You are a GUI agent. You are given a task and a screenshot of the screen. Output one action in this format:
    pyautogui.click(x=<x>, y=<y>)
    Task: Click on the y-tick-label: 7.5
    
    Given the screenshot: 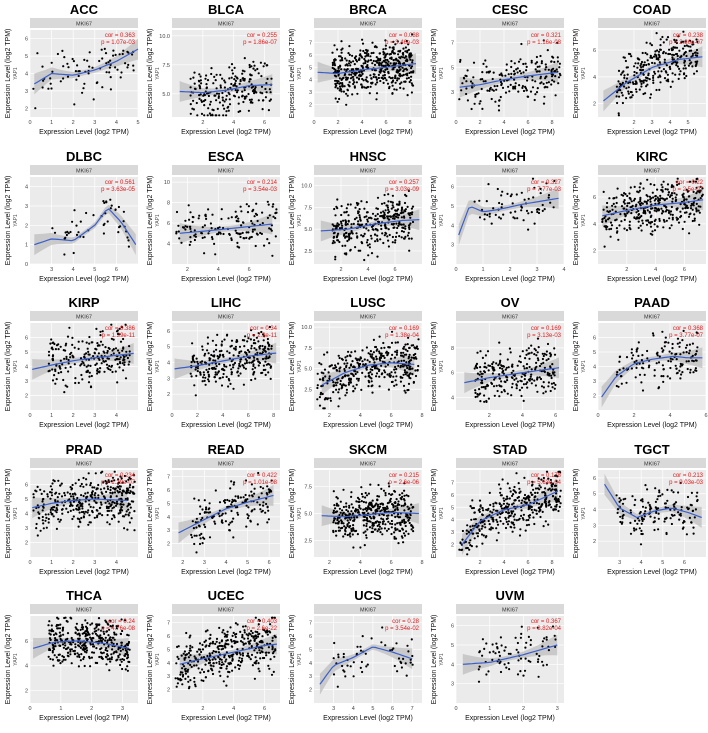 What is the action you would take?
    pyautogui.click(x=308, y=208)
    